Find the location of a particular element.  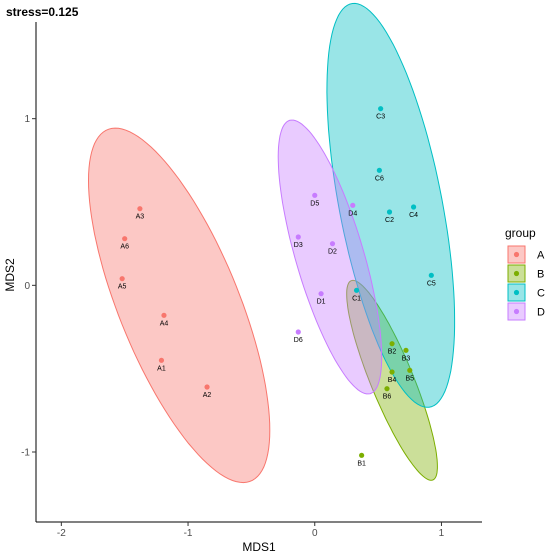

y-axis-title: MDS2 is located at coordinates (10, 275).